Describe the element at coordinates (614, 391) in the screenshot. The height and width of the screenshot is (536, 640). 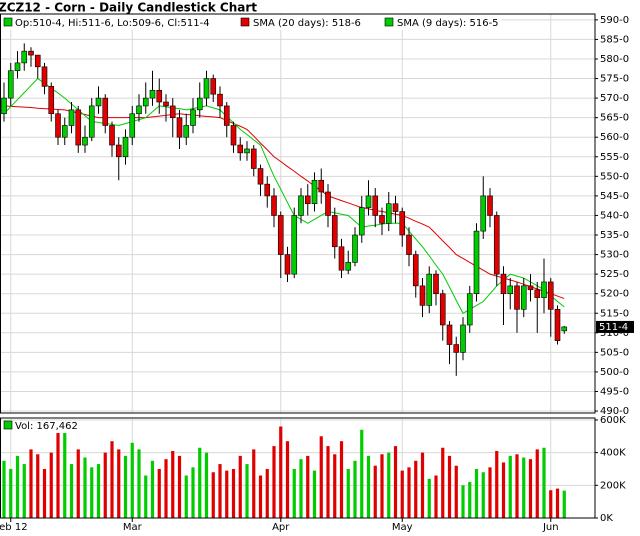
I see `y-tick-label: 495-0` at that location.